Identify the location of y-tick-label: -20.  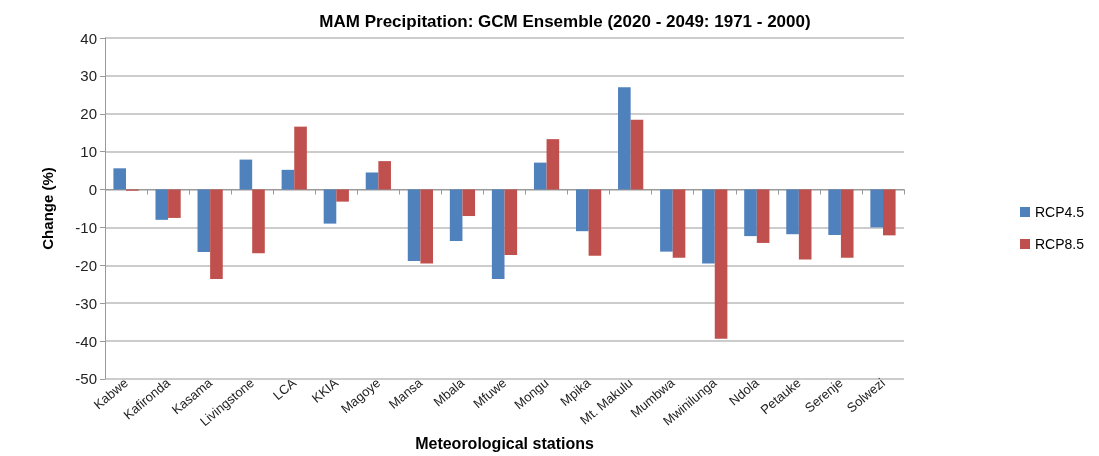
(86, 265).